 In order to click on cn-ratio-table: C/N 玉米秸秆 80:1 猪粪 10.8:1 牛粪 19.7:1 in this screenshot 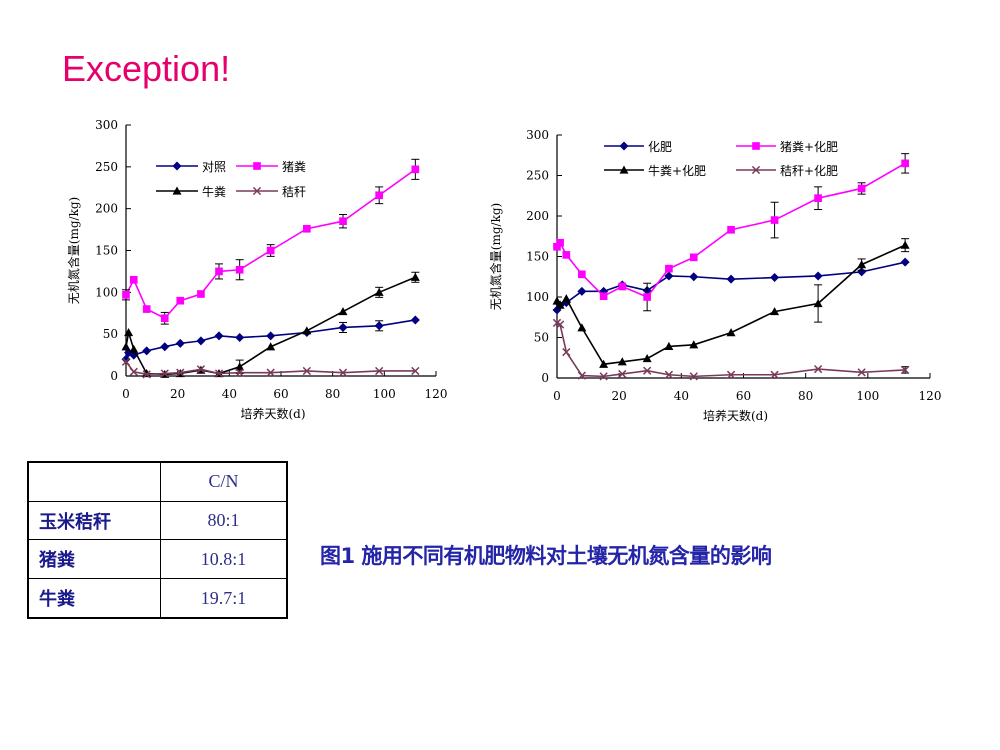, I will do `click(157, 540)`.